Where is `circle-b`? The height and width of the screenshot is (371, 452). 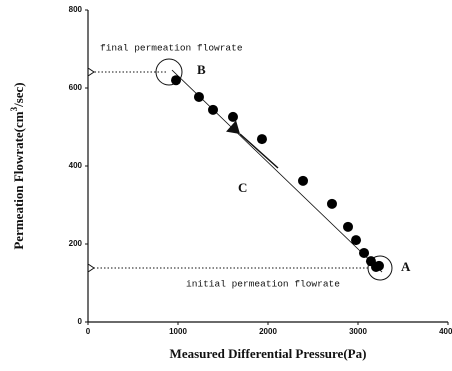
circle-b is located at coordinates (169, 72).